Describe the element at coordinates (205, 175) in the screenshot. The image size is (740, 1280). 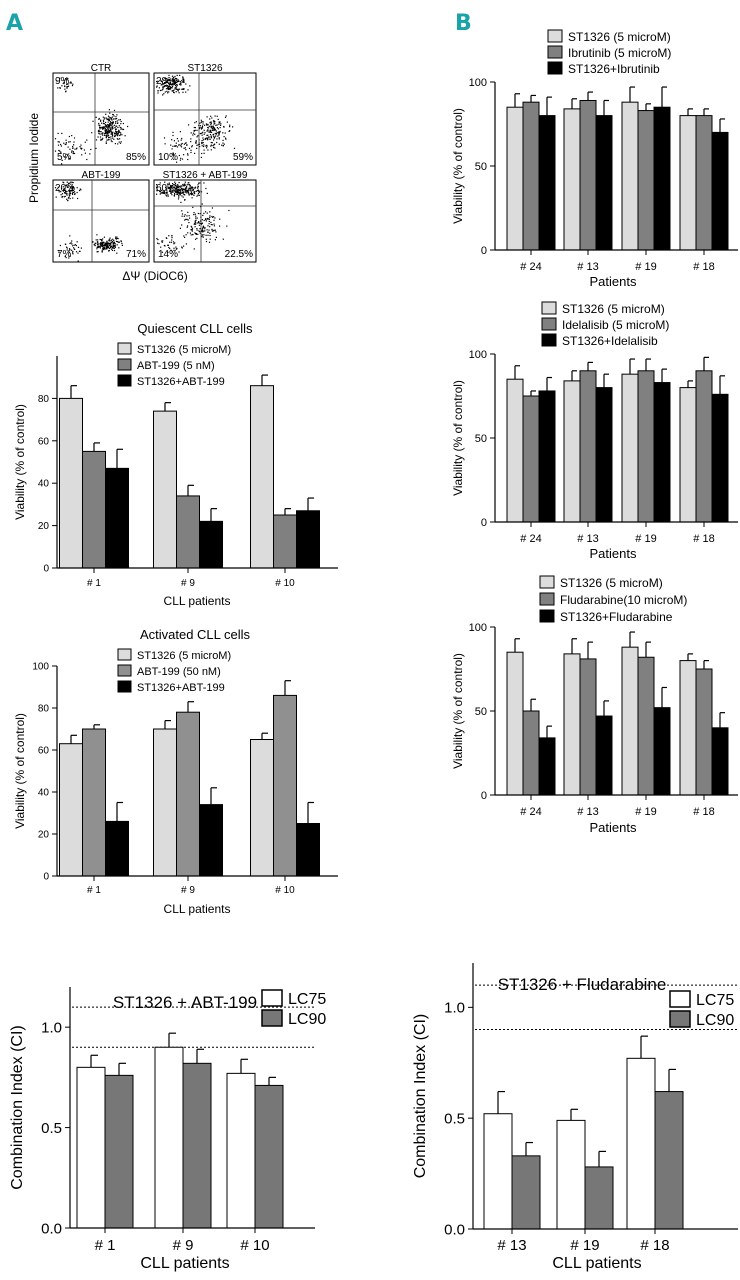
I see `flow-plot-title: ST1326 + ABT-199` at that location.